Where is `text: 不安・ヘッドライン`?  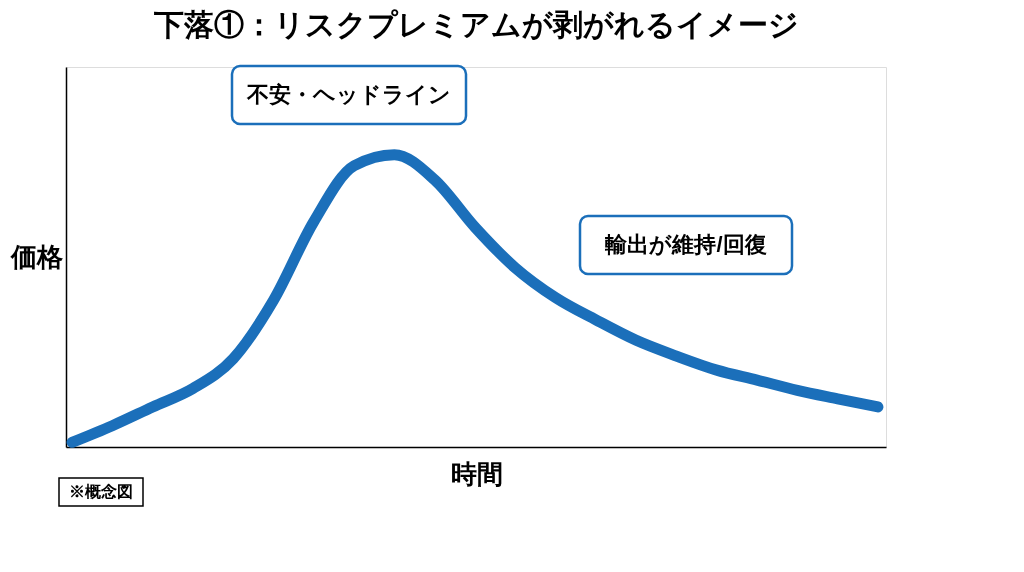 text: 不安・ヘッドライン is located at coordinates (348, 94).